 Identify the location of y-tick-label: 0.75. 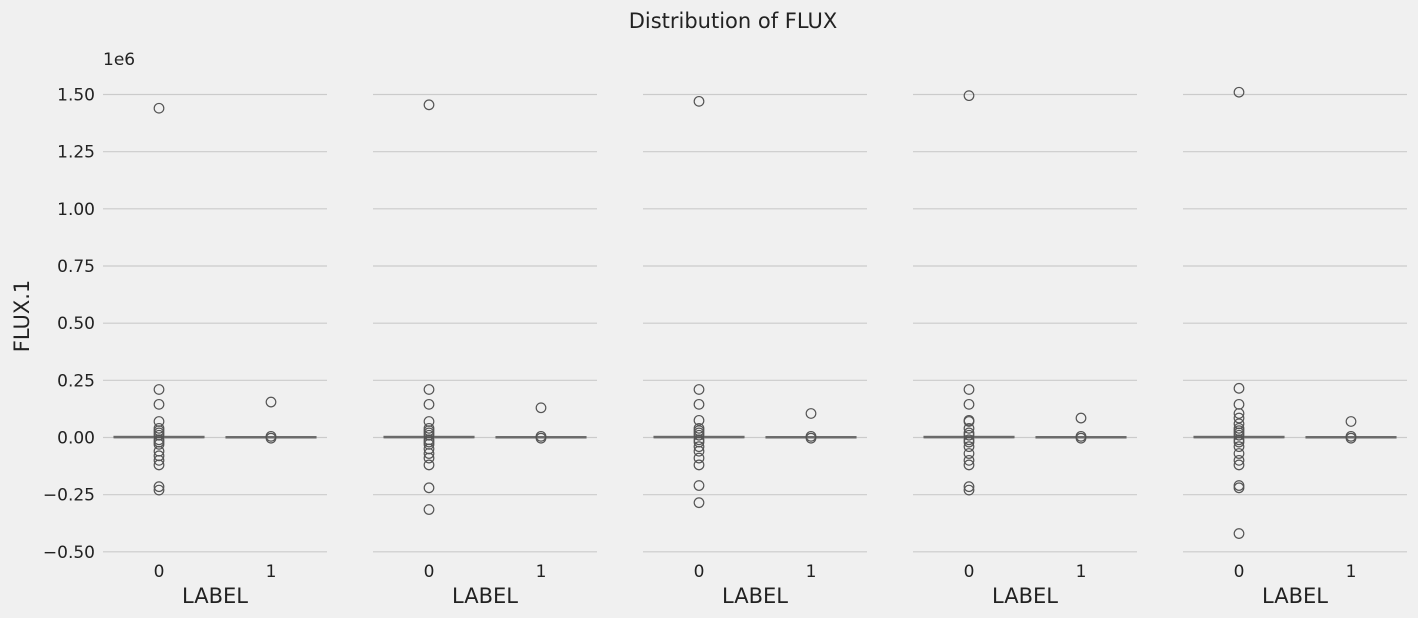
(76, 267).